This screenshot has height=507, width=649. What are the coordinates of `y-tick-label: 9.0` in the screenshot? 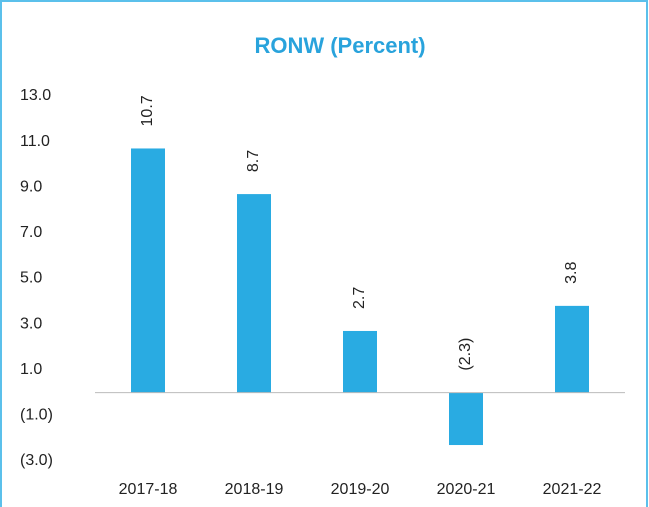 It's located at (31, 186).